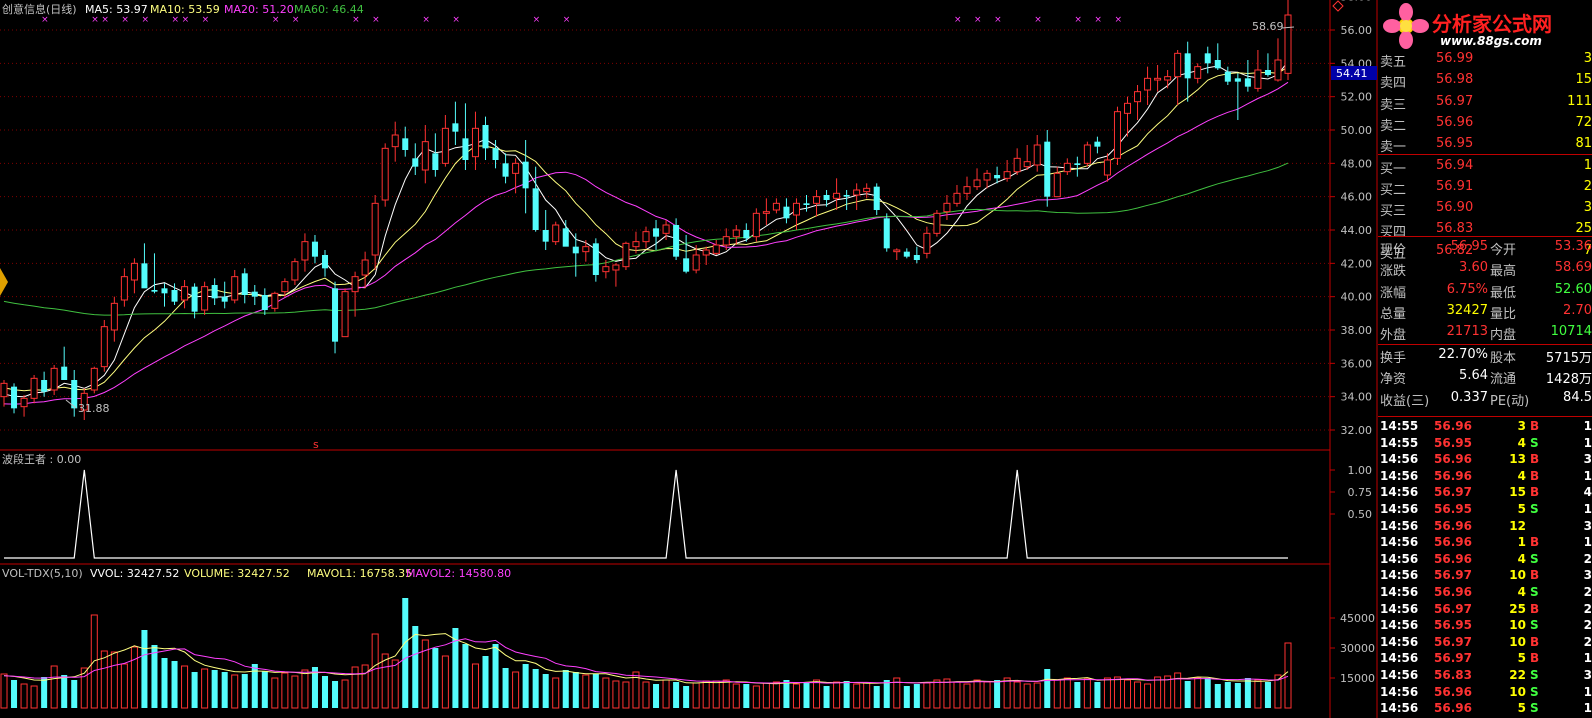  Describe the element at coordinates (1587, 165) in the screenshot. I see `order-book-row-cell: 1` at that location.